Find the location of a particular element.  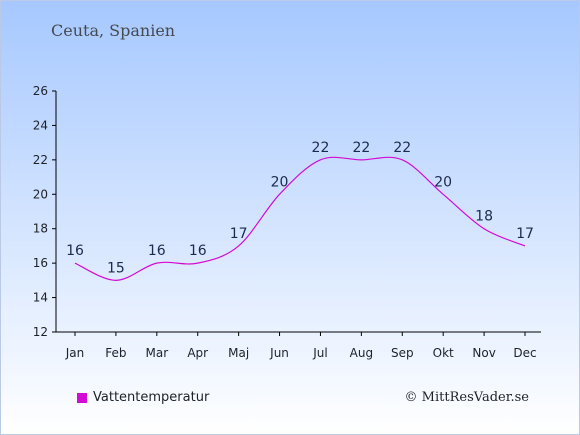

x-tick-label: Sep is located at coordinates (402, 353).